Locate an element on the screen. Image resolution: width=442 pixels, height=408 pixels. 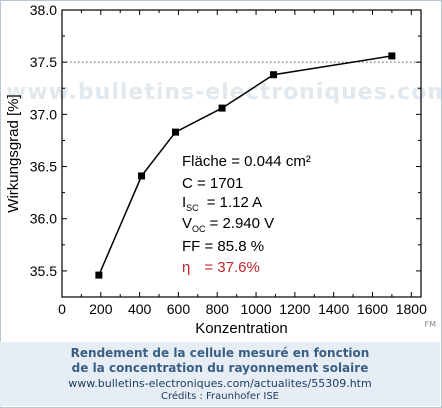
annotation-area: Fläche = 0.044 cm² is located at coordinates (246, 161).